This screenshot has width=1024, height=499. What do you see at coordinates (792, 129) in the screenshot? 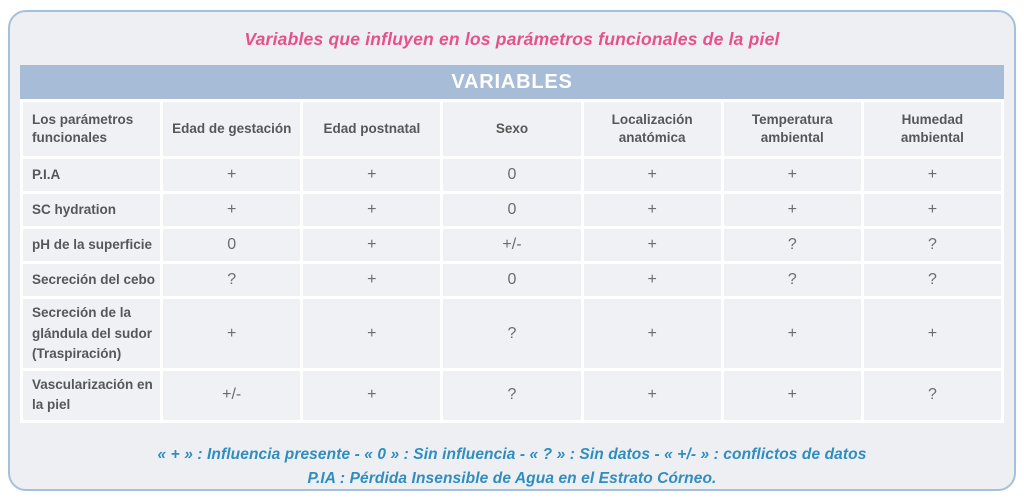
I see `column-header-ambient-temperature: Temperatura ambiental` at bounding box center [792, 129].